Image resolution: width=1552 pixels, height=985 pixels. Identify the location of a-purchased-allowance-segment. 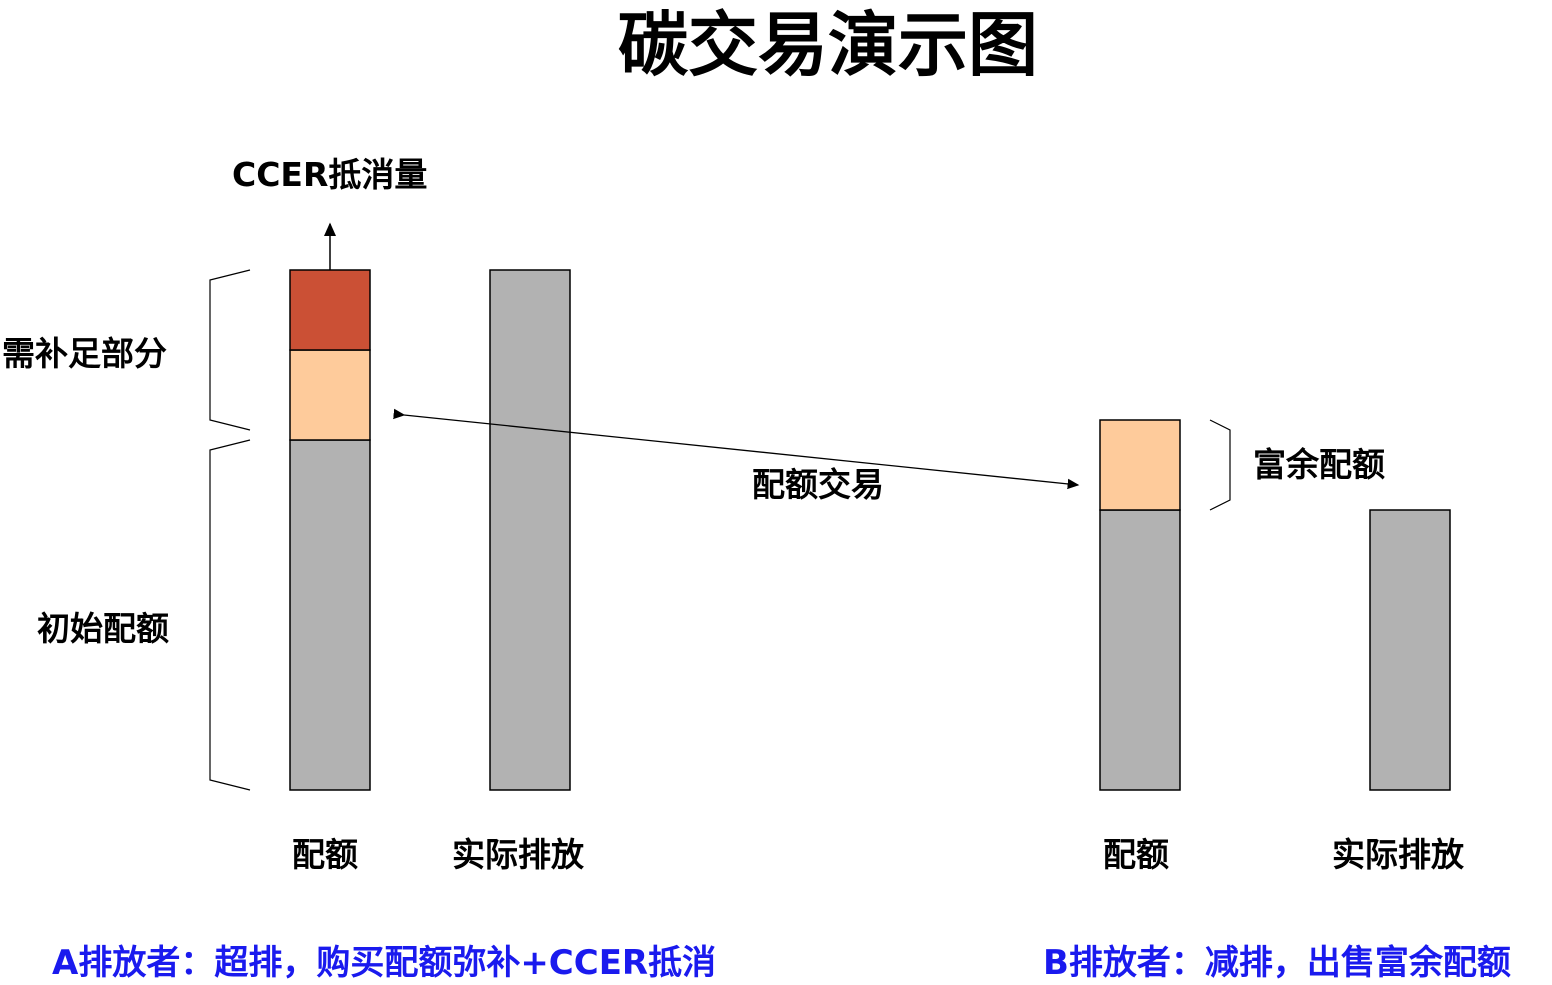
(330, 395).